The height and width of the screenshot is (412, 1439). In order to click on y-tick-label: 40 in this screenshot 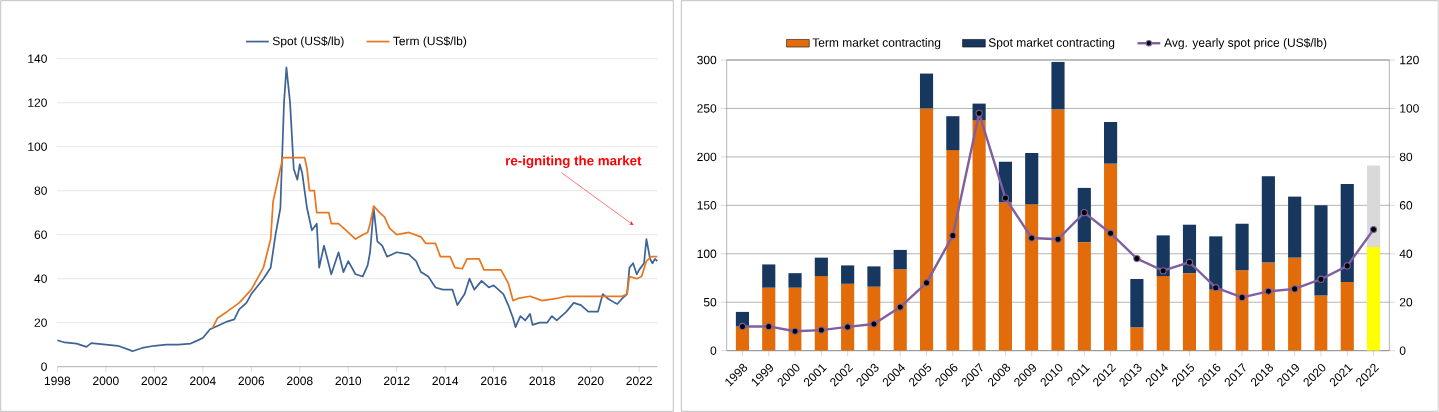, I will do `click(40, 278)`.